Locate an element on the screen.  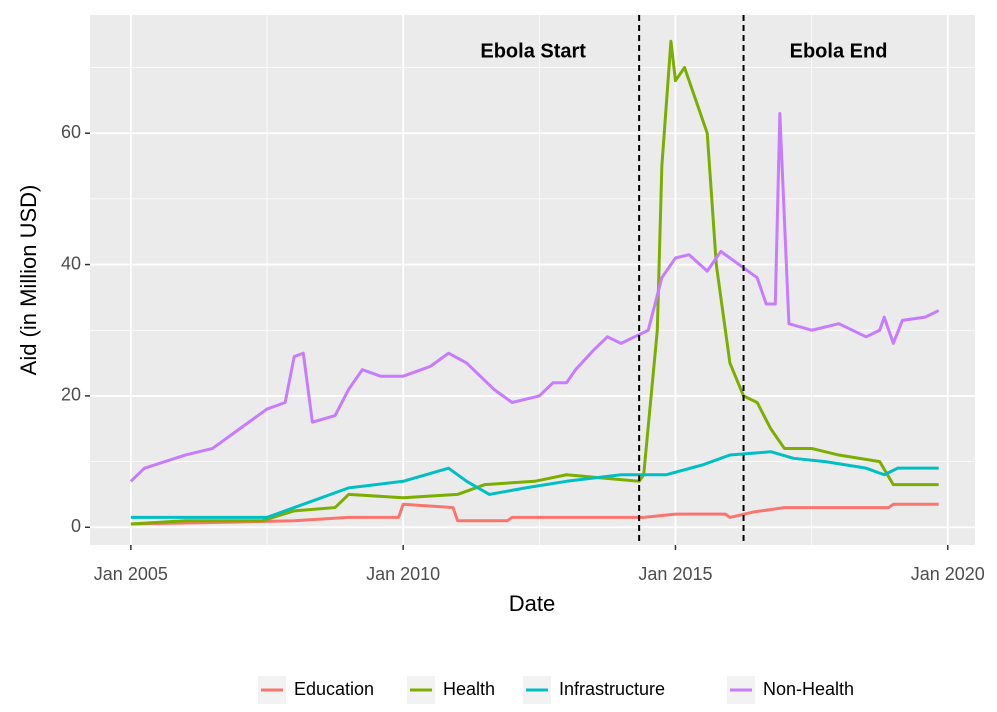
y-tick-label: 40 is located at coordinates (71, 263).